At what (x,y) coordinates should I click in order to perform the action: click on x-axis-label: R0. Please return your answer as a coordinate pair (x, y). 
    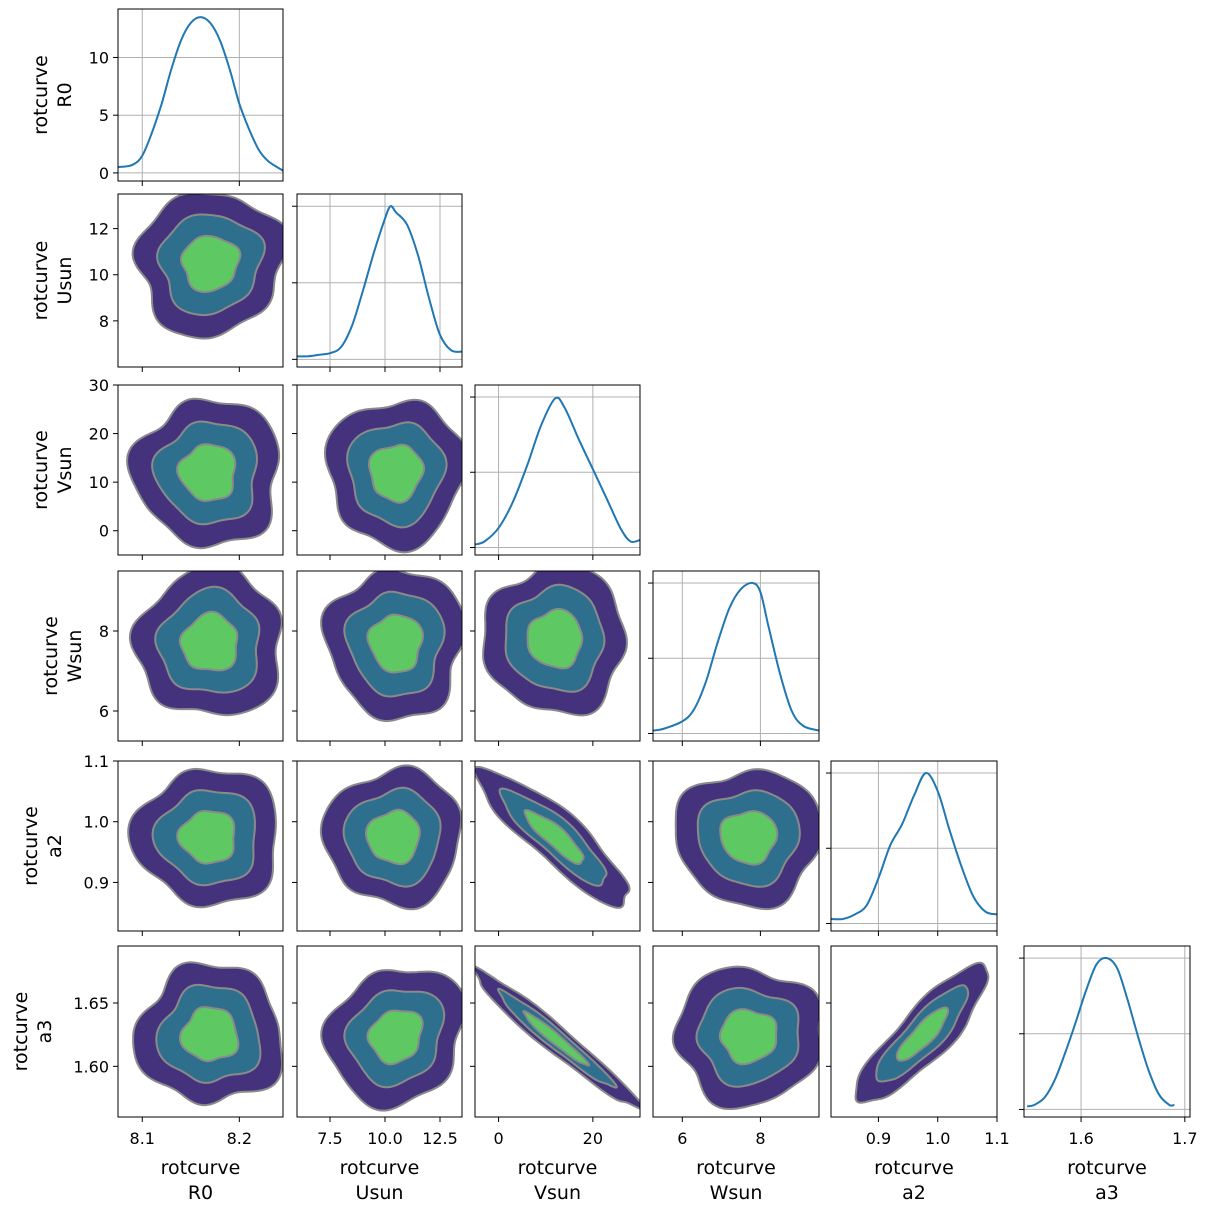
    Looking at the image, I should click on (200, 1193).